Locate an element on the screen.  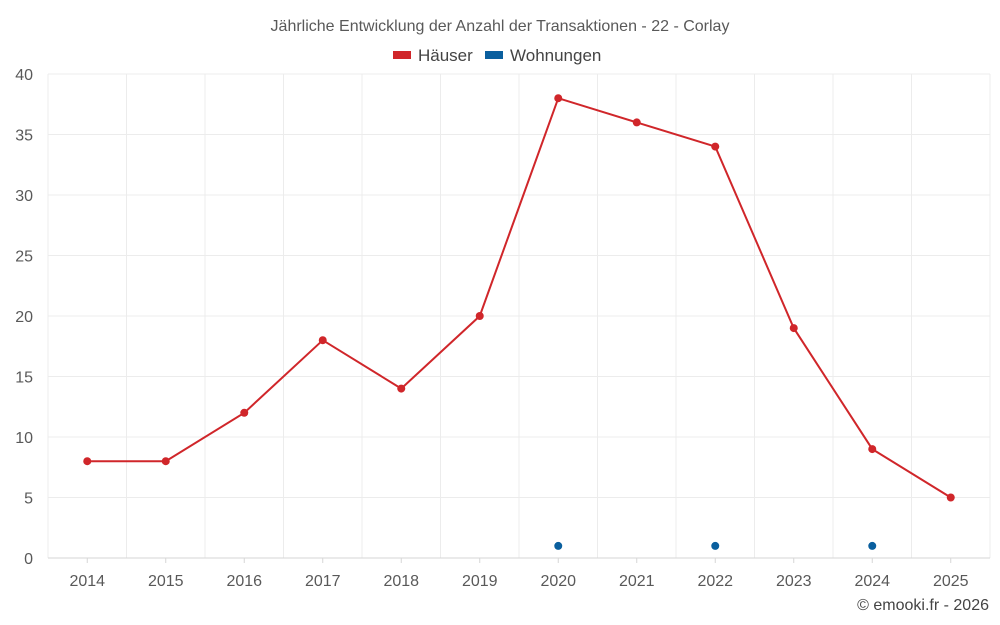
legend-item-wohnungen: Wohnungen is located at coordinates (543, 55).